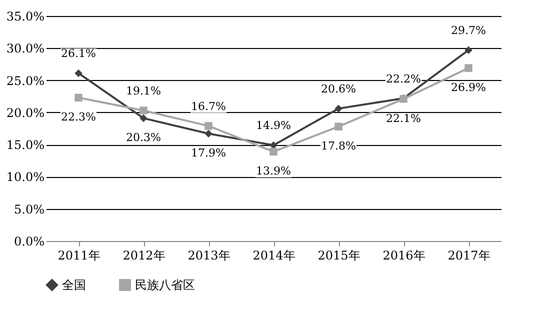  Describe the element at coordinates (468, 31) in the screenshot. I see `data-label: 29.7%` at that location.